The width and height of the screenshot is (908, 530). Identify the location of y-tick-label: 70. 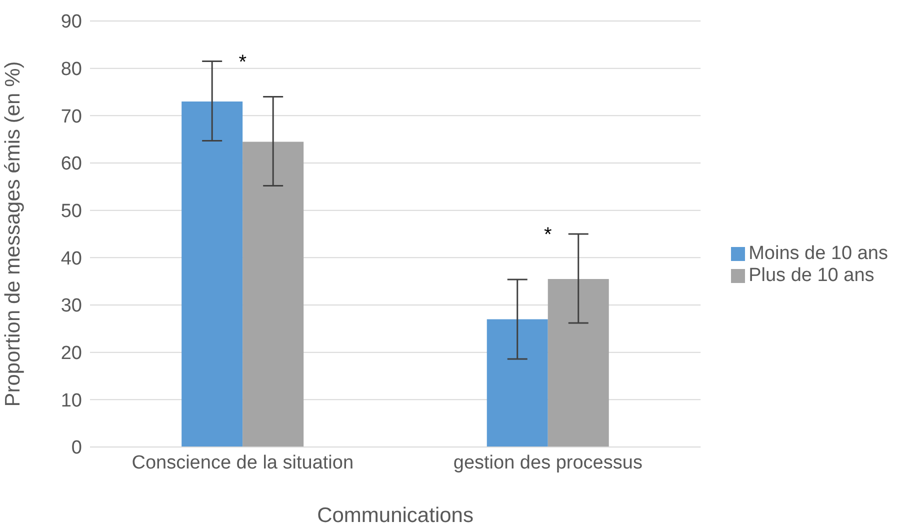
(71, 117).